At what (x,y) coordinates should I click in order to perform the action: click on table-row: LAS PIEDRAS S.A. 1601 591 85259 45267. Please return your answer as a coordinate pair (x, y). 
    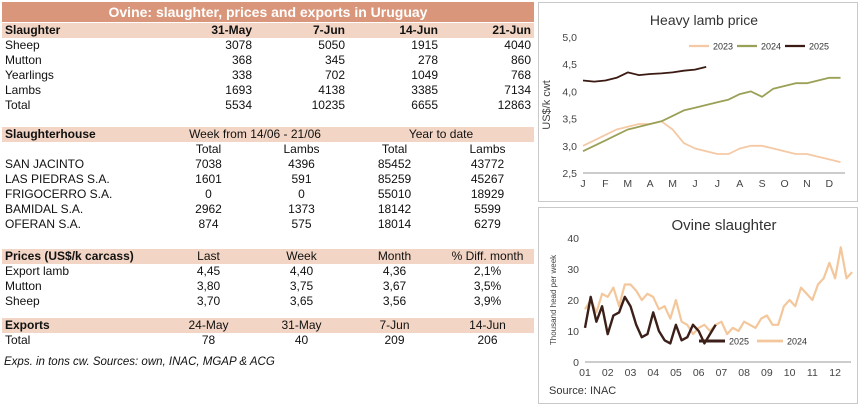
    Looking at the image, I should click on (268, 179).